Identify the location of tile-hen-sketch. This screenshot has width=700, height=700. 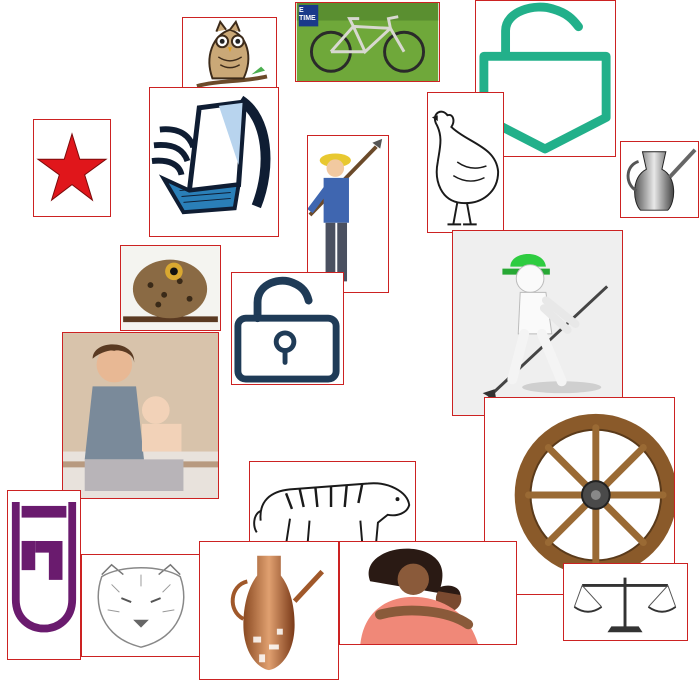
(465, 162).